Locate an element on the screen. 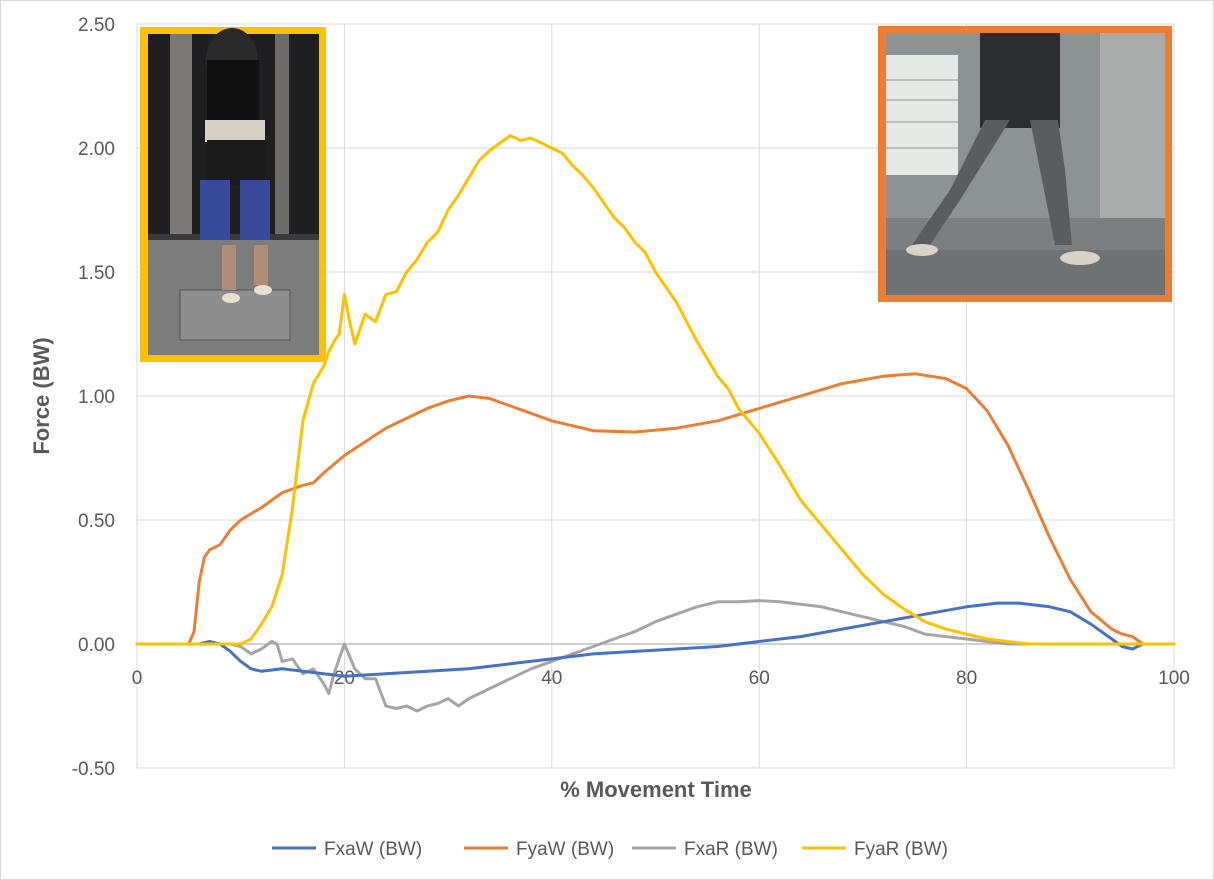 The image size is (1214, 880). y-tick-labels: -0.50 0.00 0.50 1.00 1.50 2.00 2.50 is located at coordinates (93, 397).